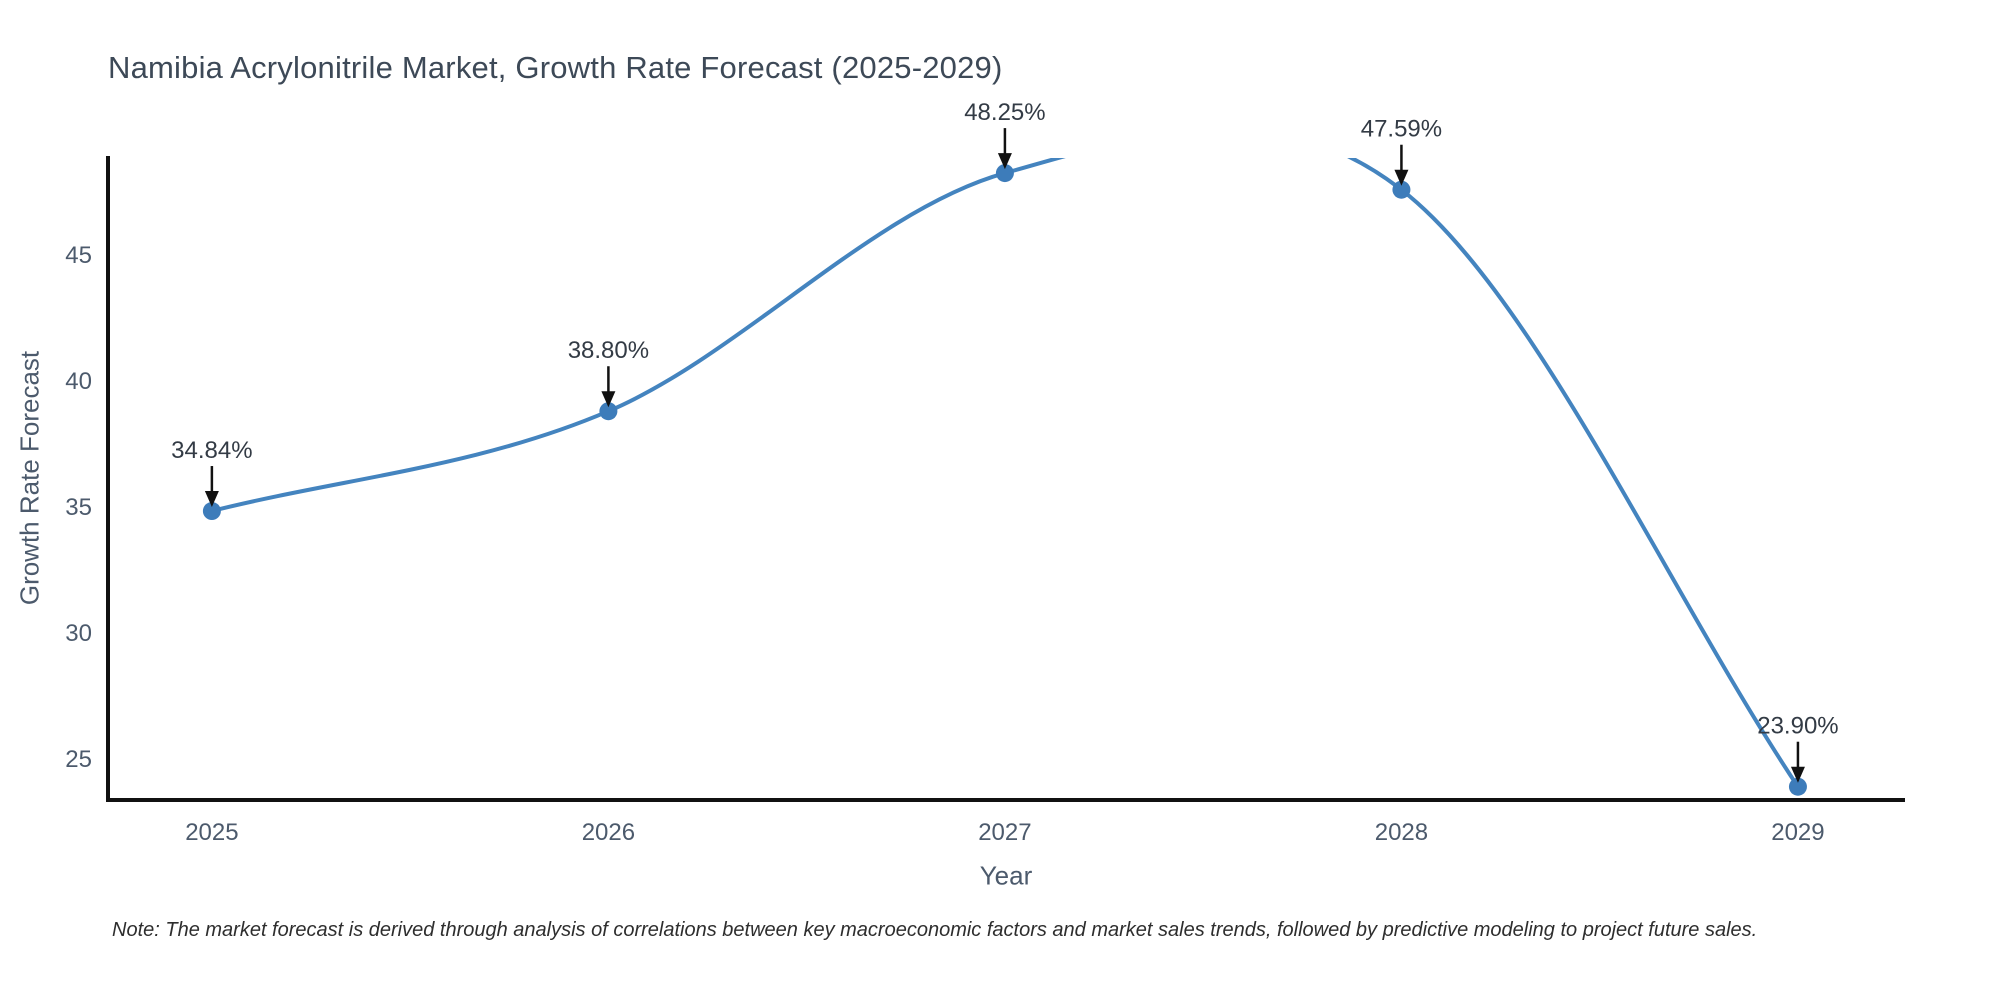 Image resolution: width=2000 pixels, height=1000 pixels. I want to click on annotation-label-2025: 34.84%, so click(211, 450).